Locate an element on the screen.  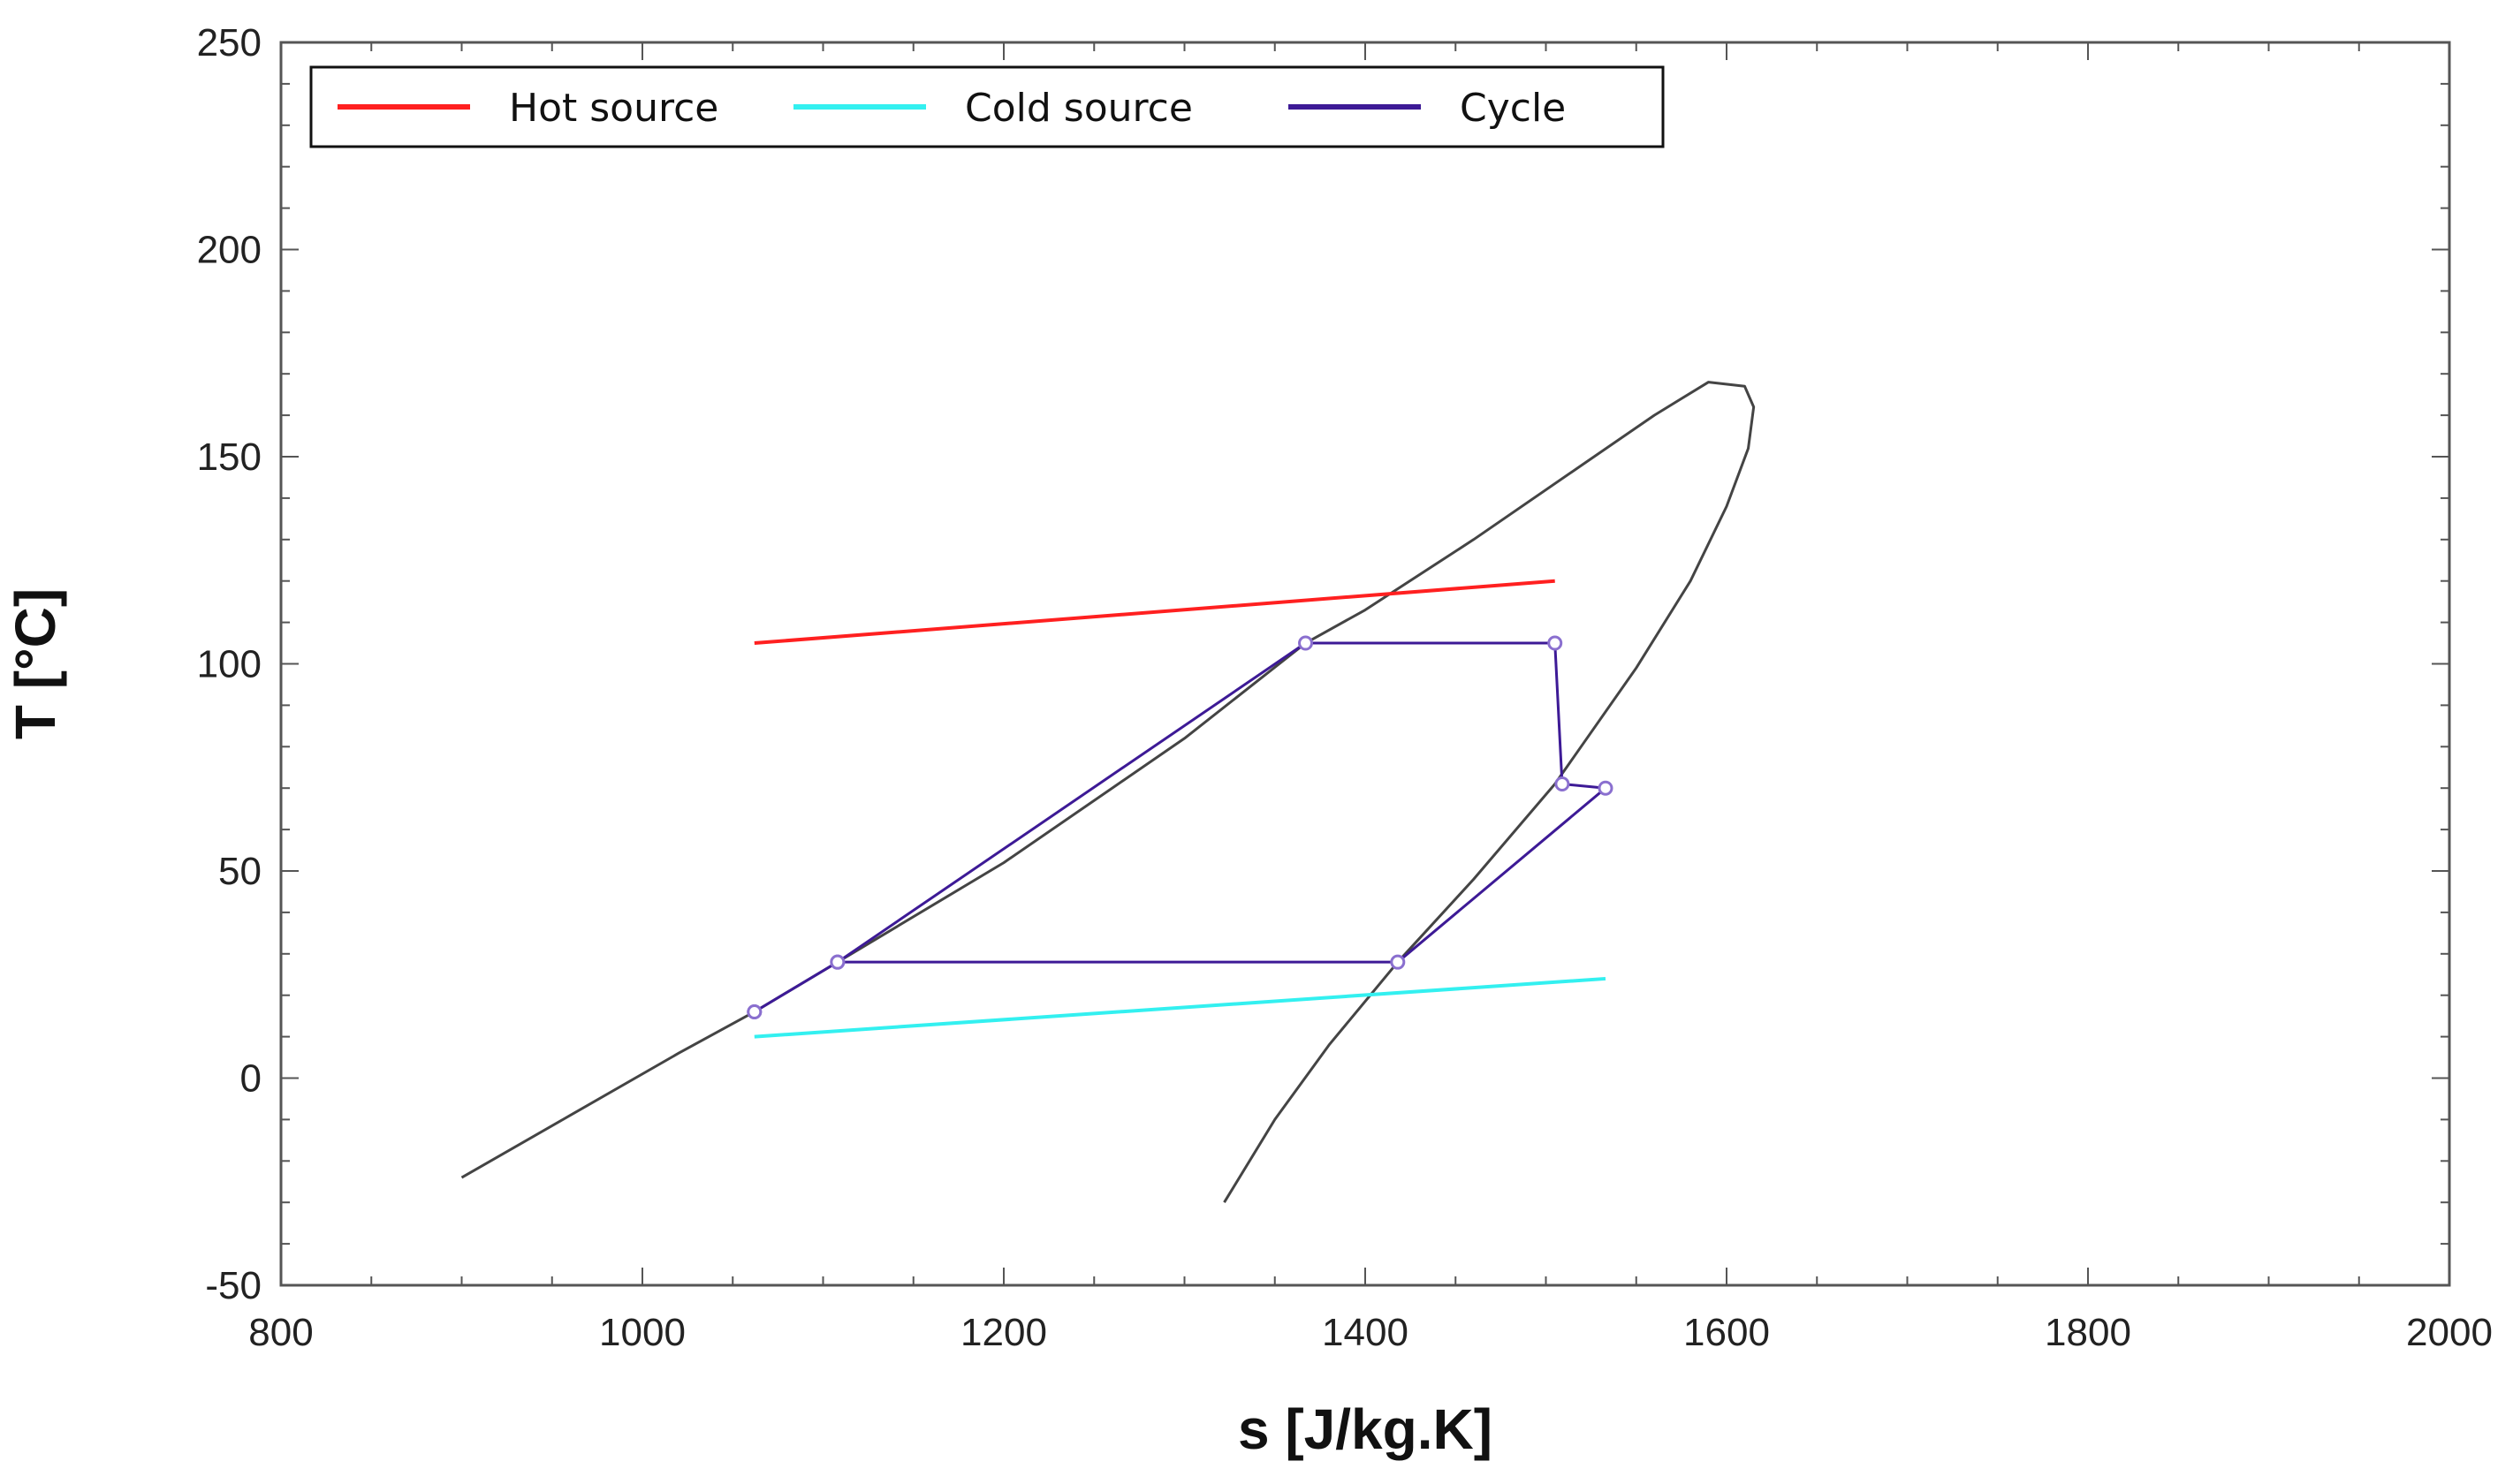
x-tick-label: 800 is located at coordinates (281, 1332).